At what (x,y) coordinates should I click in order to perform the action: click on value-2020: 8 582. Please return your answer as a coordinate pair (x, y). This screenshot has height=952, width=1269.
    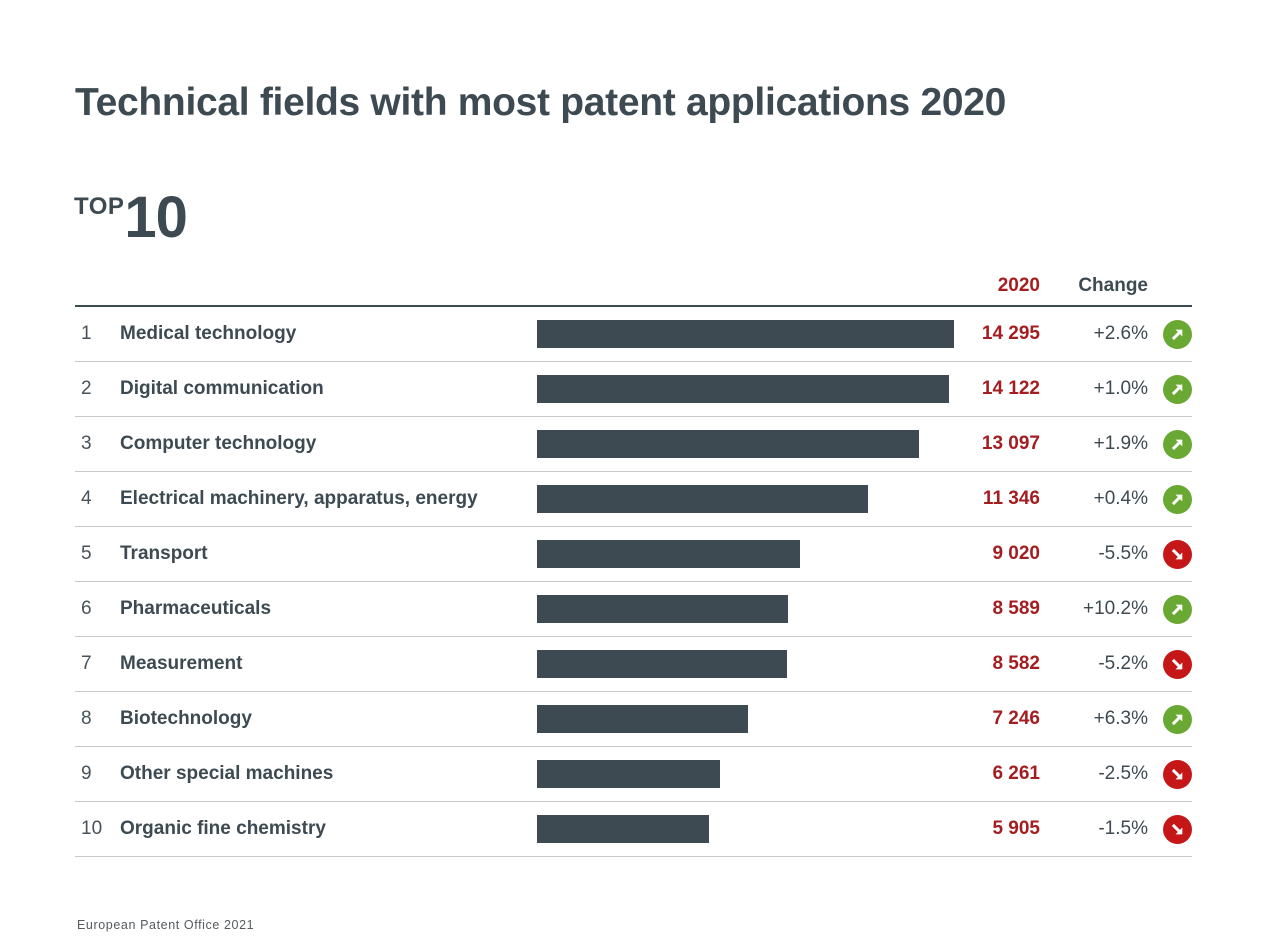
    Looking at the image, I should click on (1016, 663).